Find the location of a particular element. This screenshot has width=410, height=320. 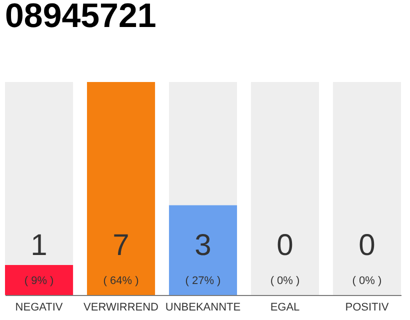

data-label: ( 64% ) is located at coordinates (121, 281).